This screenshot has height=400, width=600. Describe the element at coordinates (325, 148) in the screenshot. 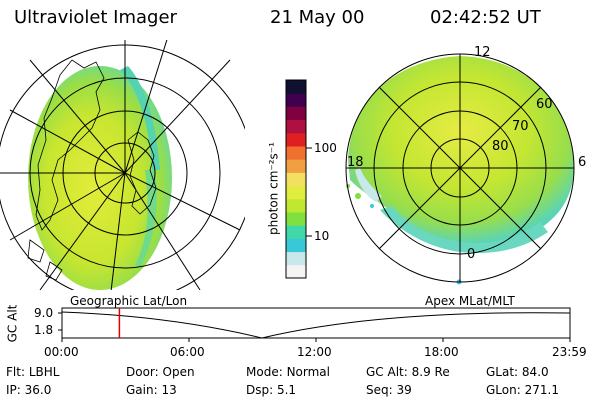

I see `colorbar-tick-label-100: 100` at that location.